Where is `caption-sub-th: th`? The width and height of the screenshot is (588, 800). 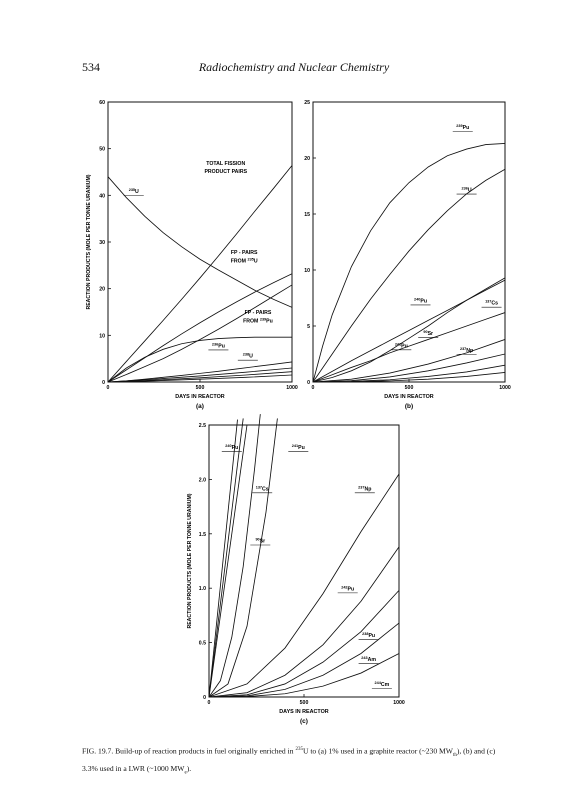
caption-sub-th: th is located at coordinates (454, 756).